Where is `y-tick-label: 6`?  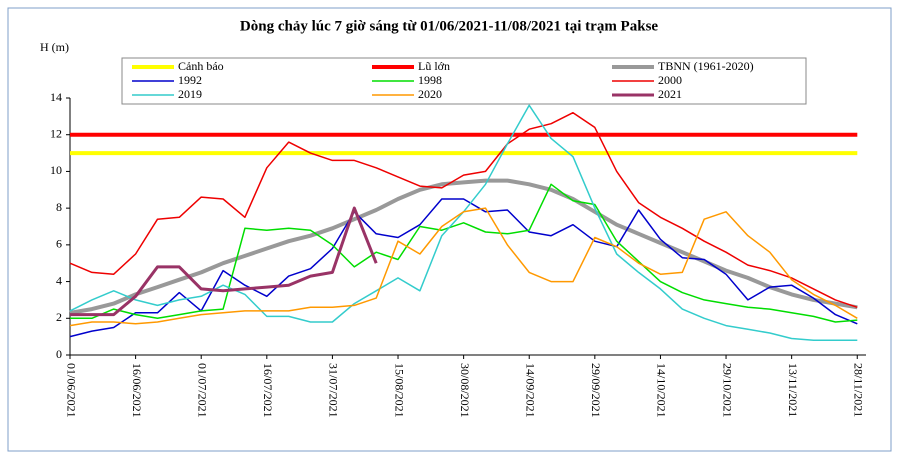 y-tick-label: 6 is located at coordinates (59, 244).